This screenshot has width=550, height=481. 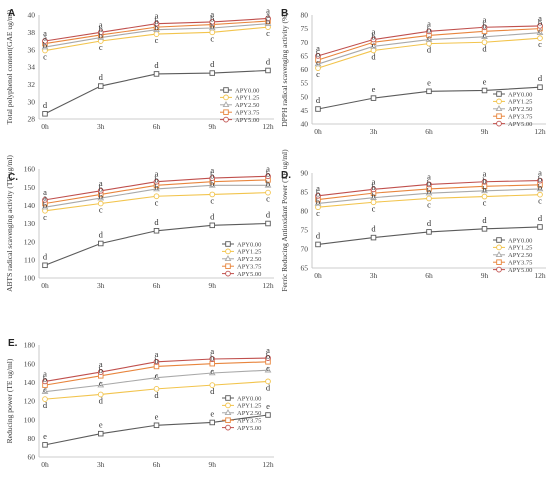 What do you see at coordinates (30, 401) in the screenshot?
I see `y-tick-label: 120` at bounding box center [30, 401].